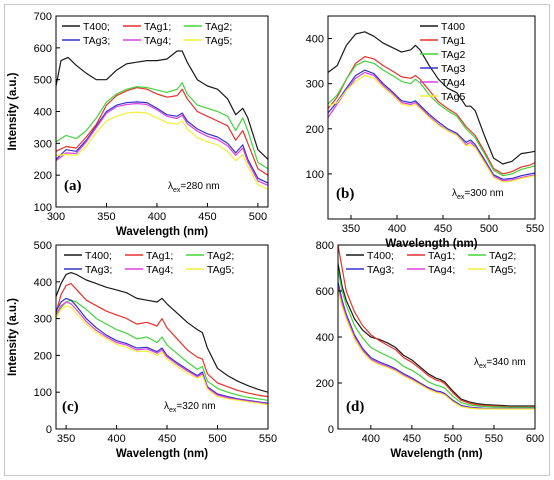 This screenshot has width=554, height=480. I want to click on plot-frame, so click(162, 337).